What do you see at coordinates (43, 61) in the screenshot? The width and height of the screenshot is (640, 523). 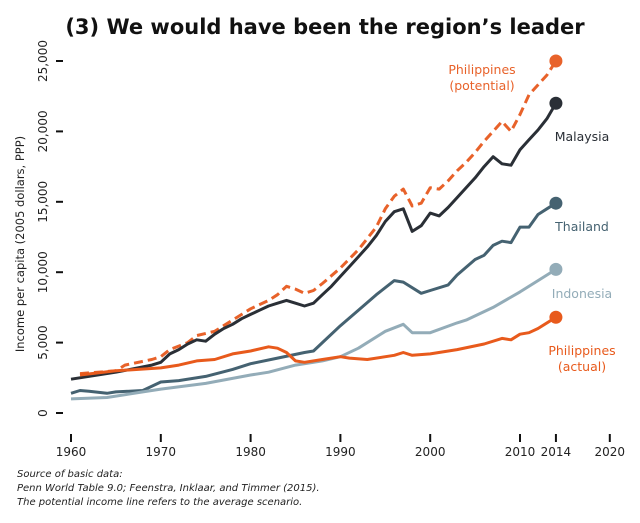 I see `y-tick-label: 25,000` at bounding box center [43, 61].